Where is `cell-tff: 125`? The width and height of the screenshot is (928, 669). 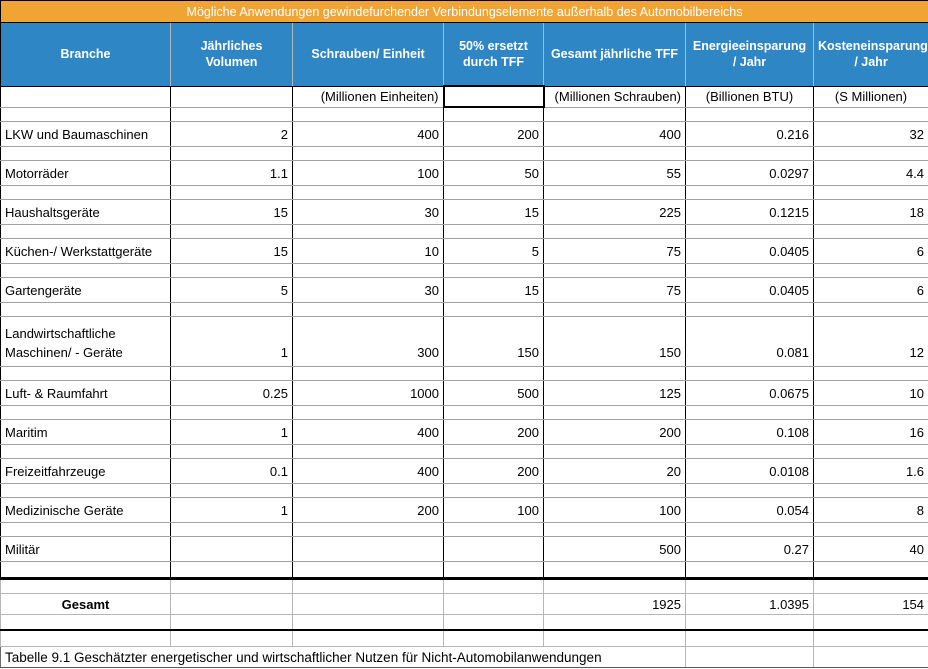
cell-tff: 125 is located at coordinates (614, 393).